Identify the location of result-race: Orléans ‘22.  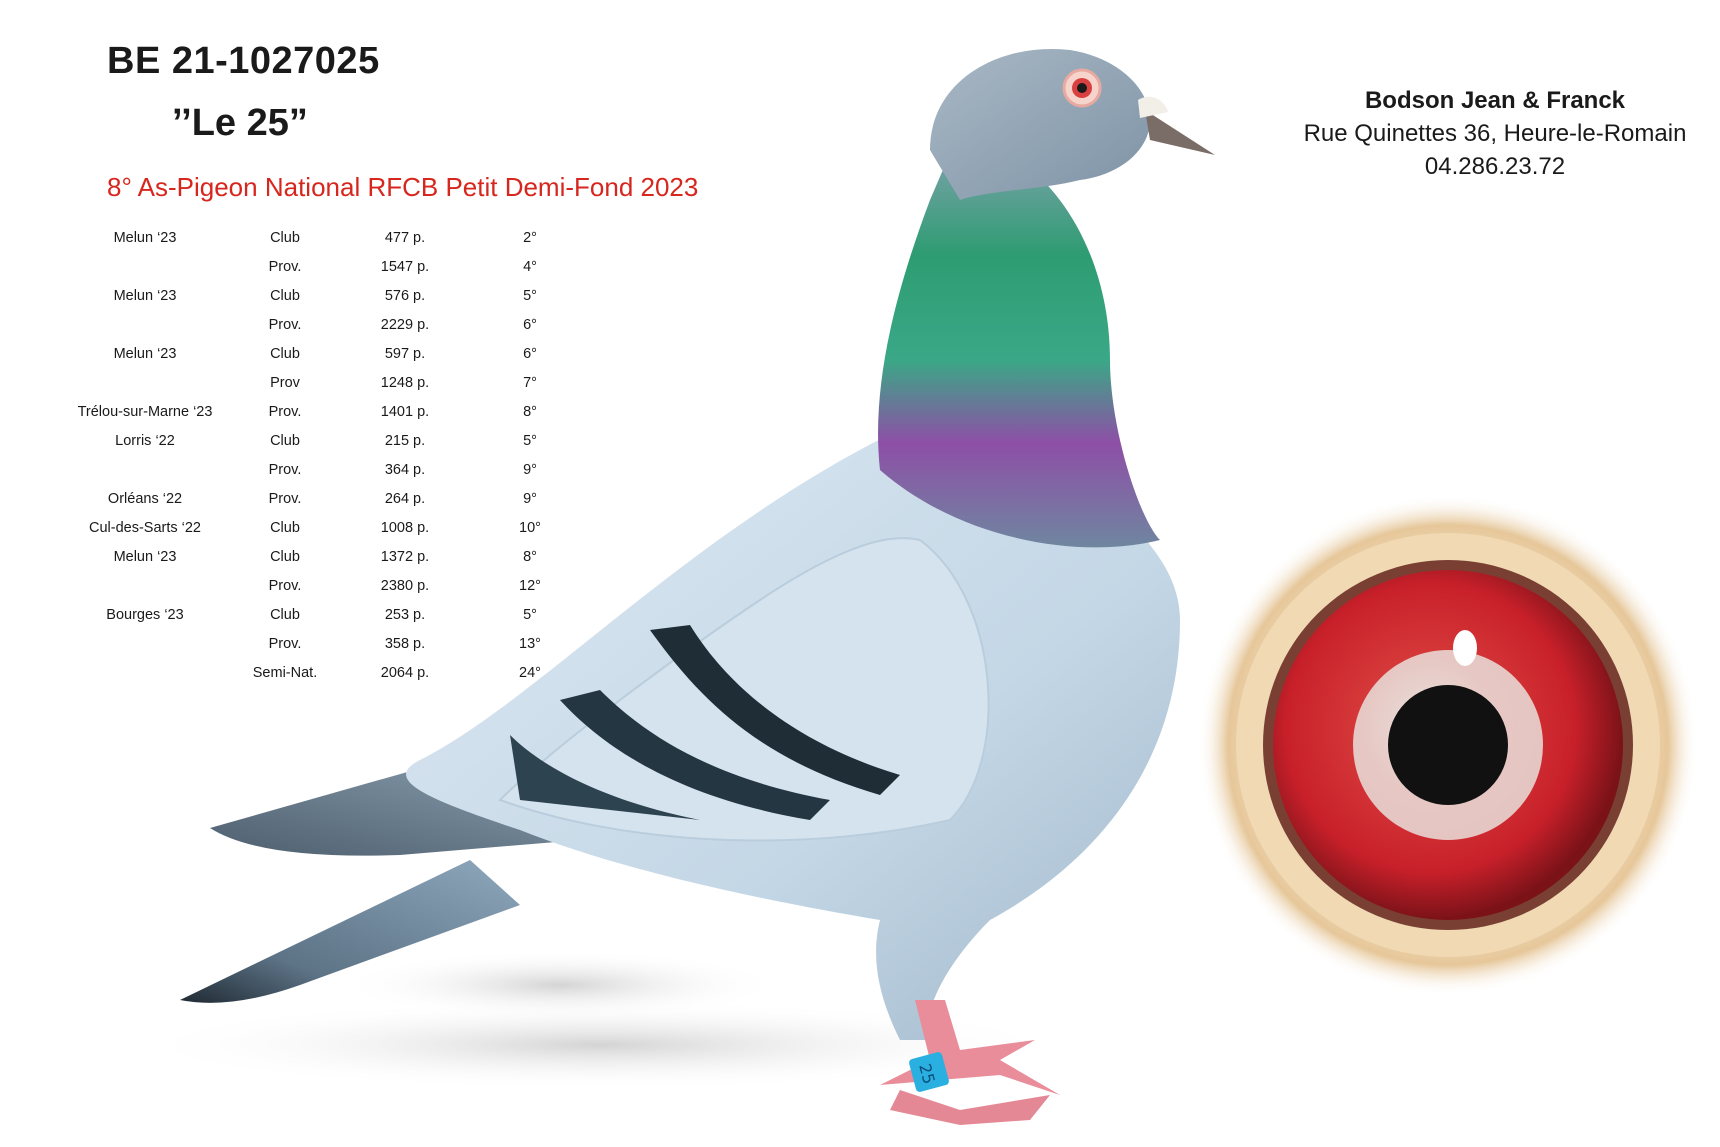
(145, 498).